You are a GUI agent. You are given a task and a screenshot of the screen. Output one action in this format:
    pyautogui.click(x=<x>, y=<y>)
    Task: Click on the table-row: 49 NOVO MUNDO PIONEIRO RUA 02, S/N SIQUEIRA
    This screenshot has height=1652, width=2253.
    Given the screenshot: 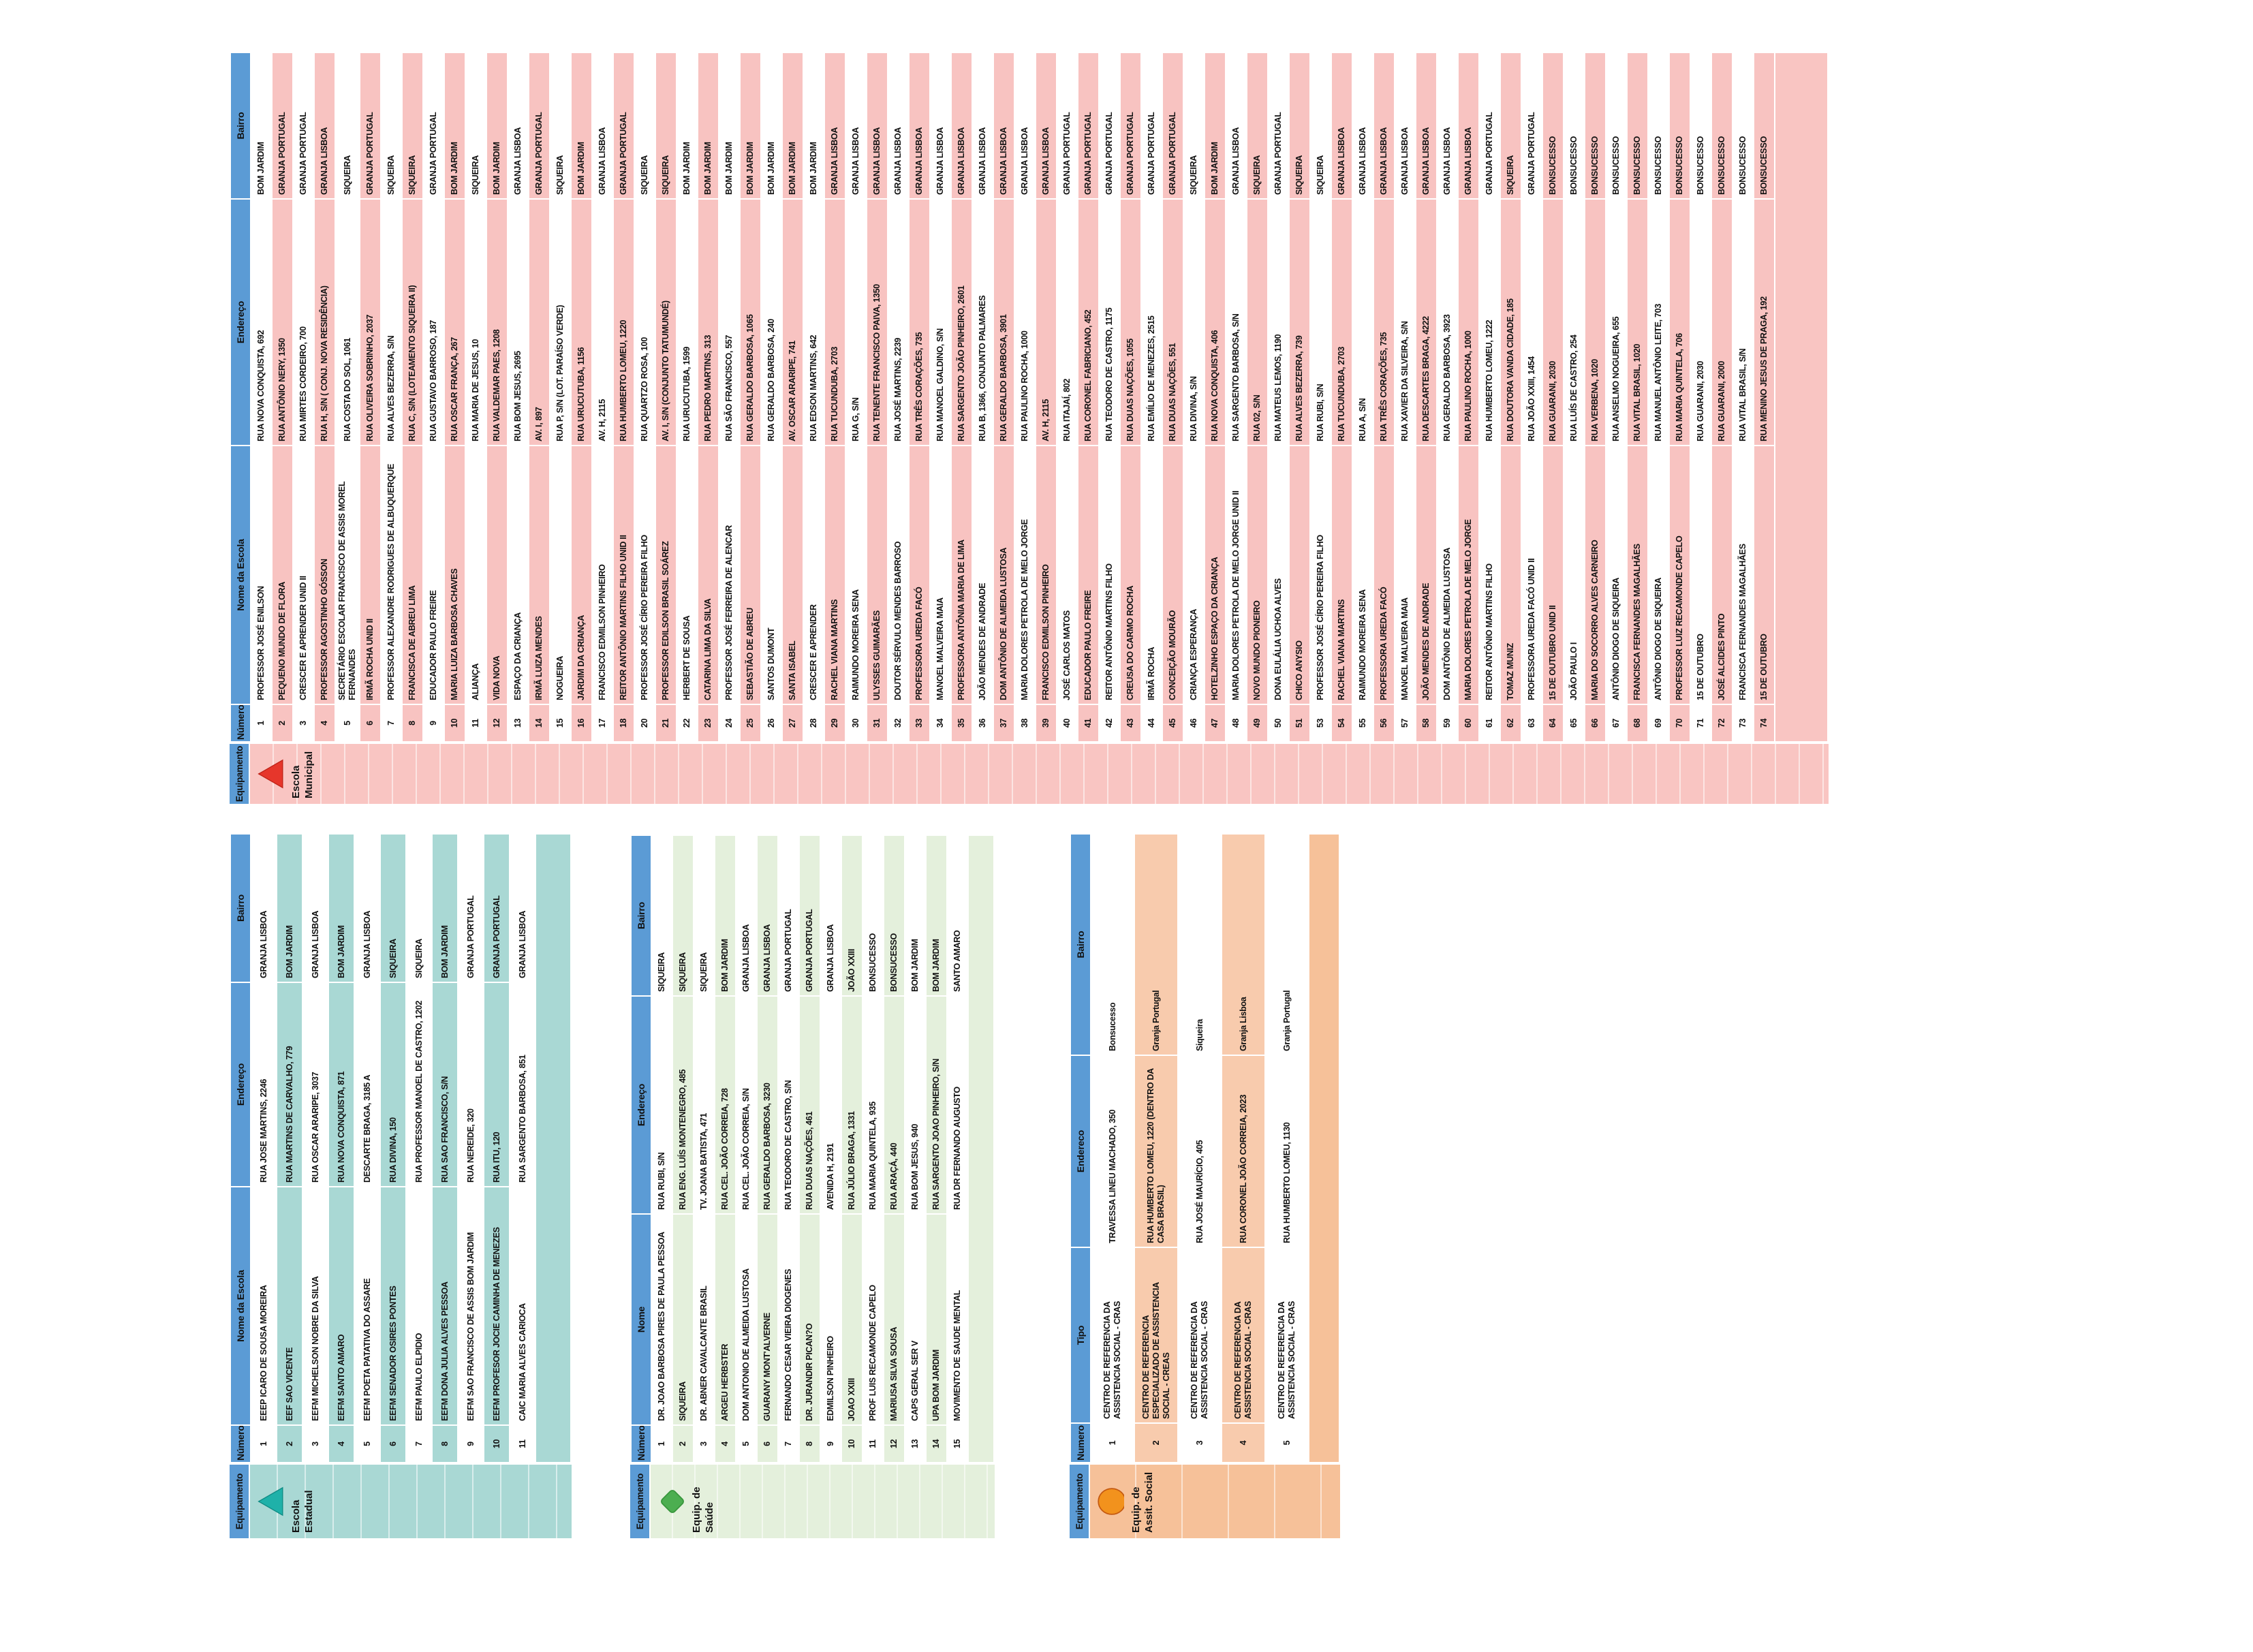 What is the action you would take?
    pyautogui.click(x=1257, y=397)
    